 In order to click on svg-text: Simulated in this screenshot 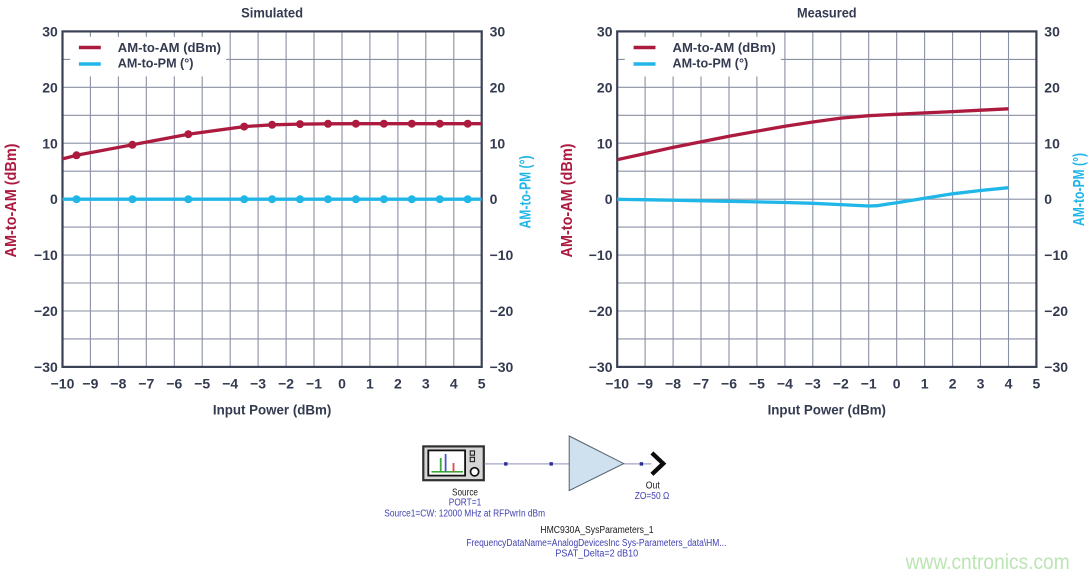, I will do `click(272, 13)`.